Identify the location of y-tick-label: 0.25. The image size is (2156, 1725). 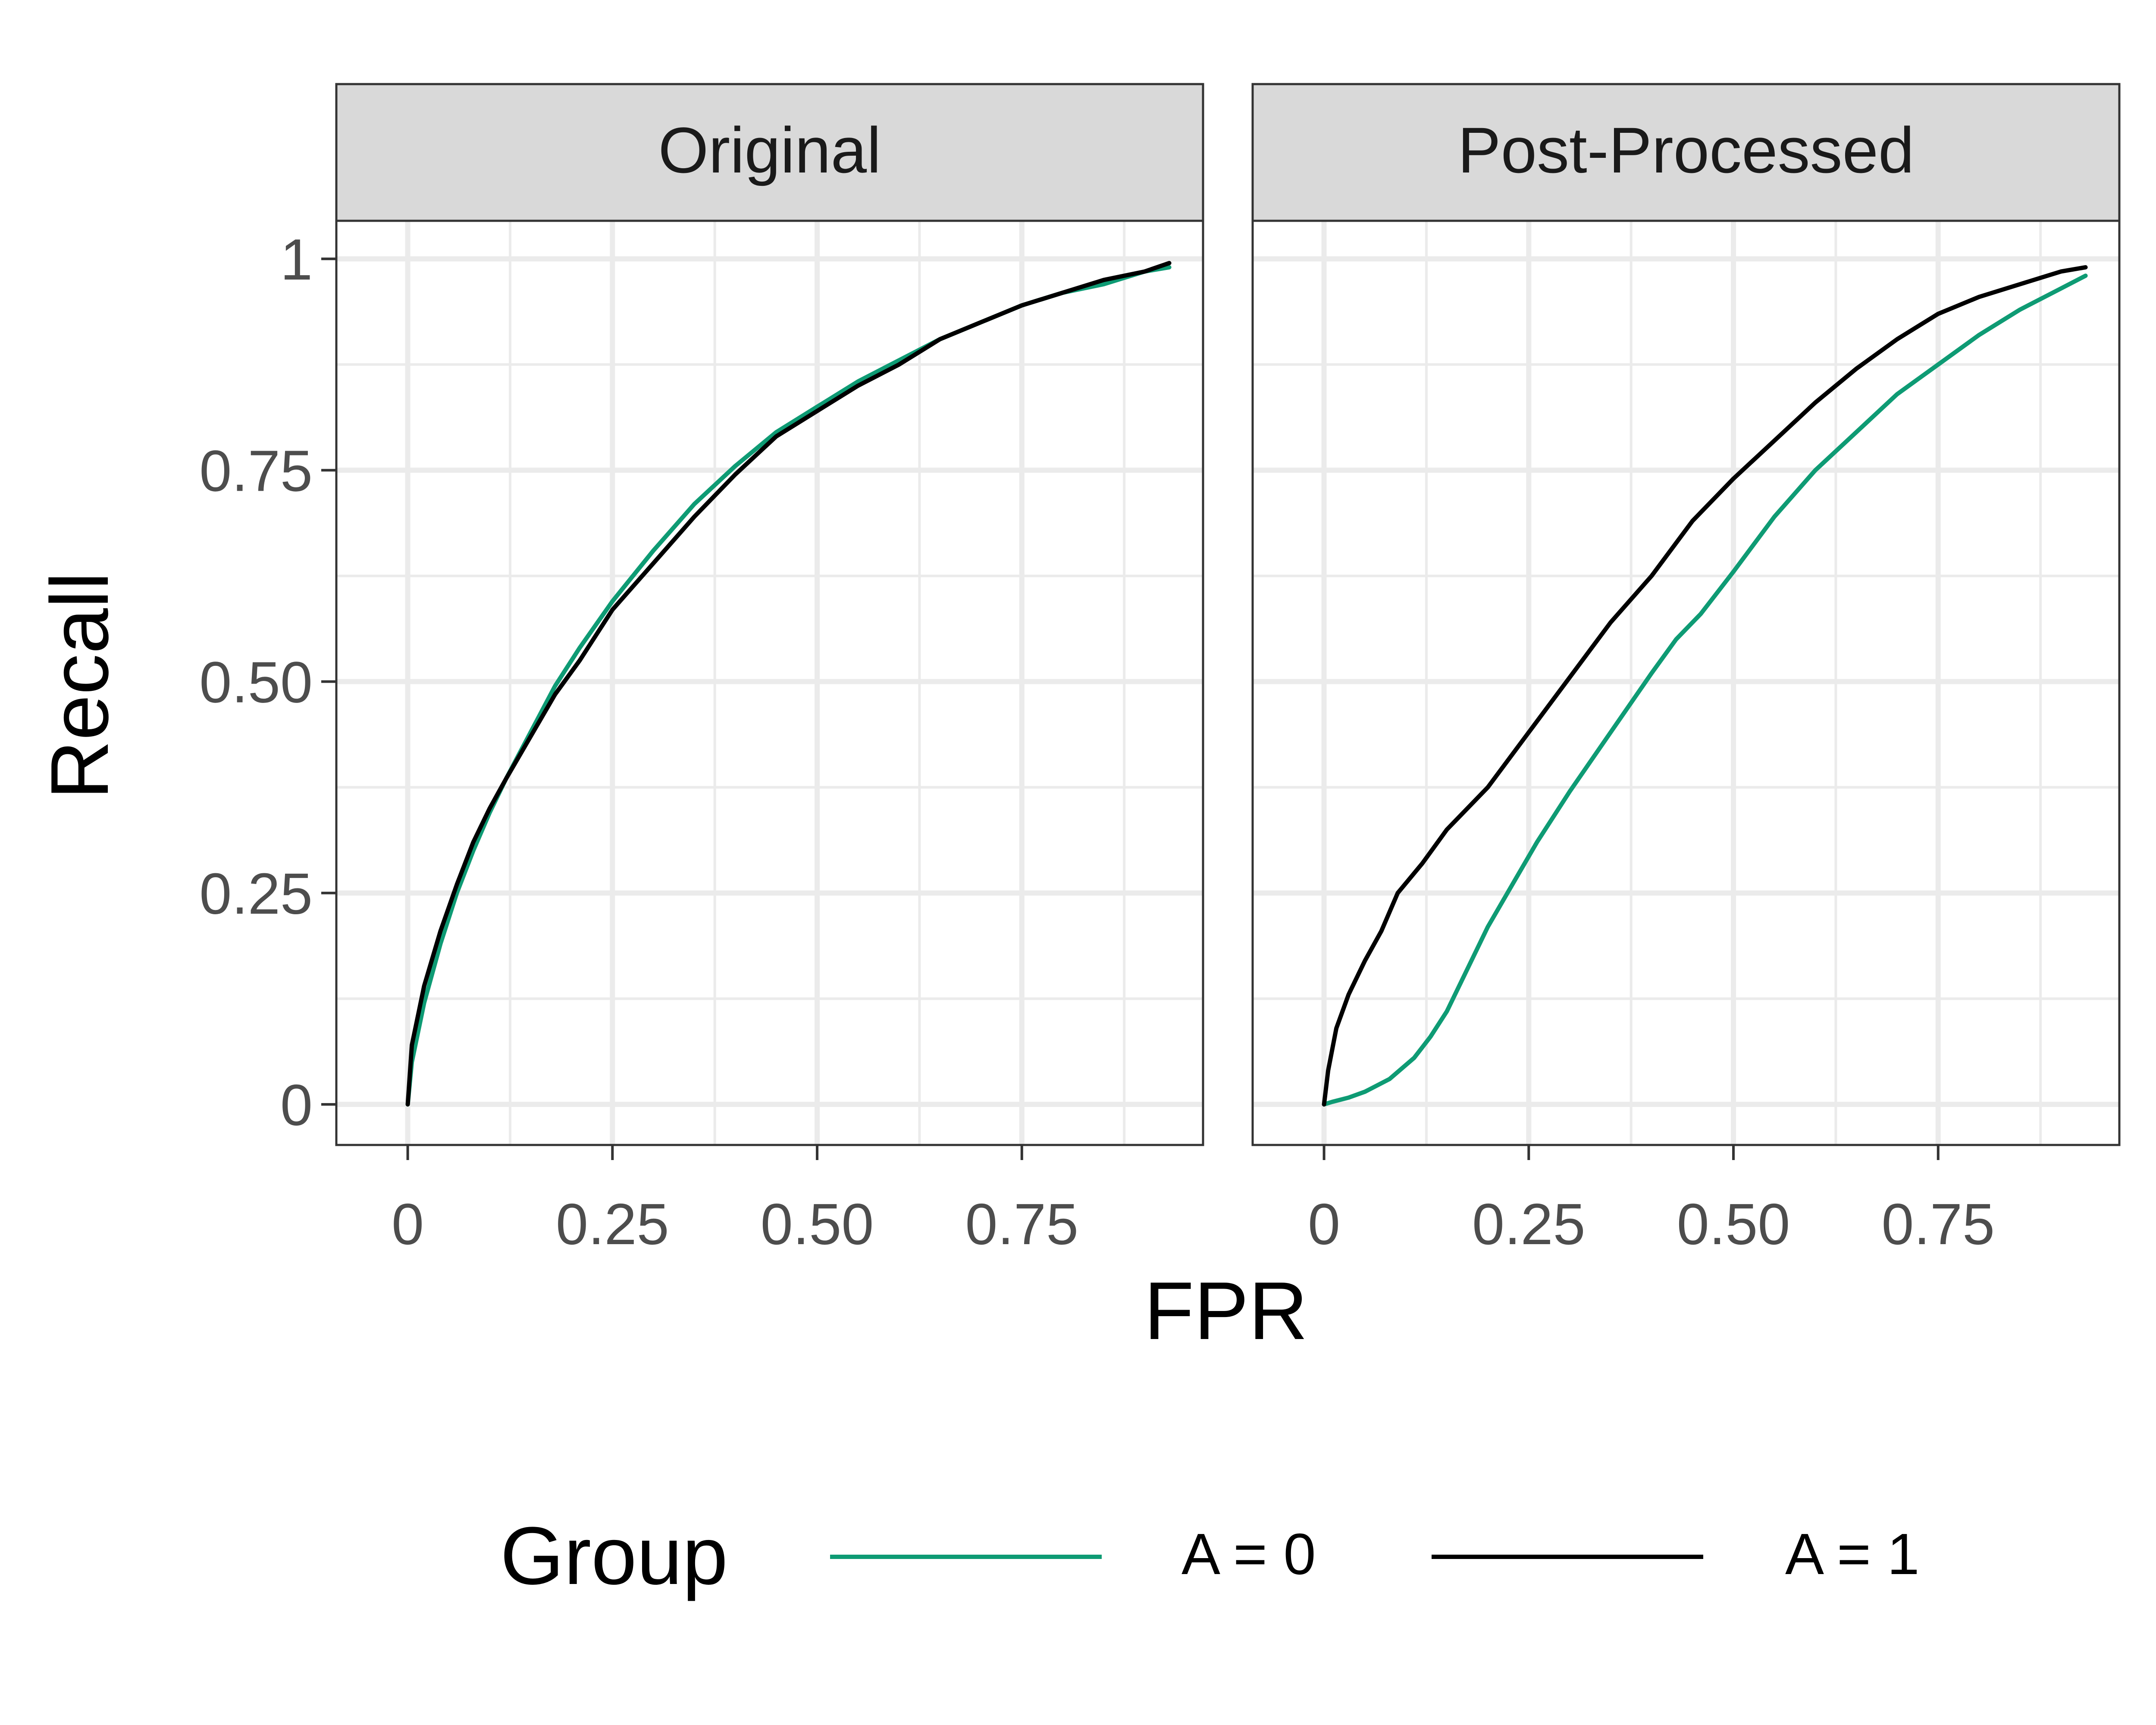
(256, 893).